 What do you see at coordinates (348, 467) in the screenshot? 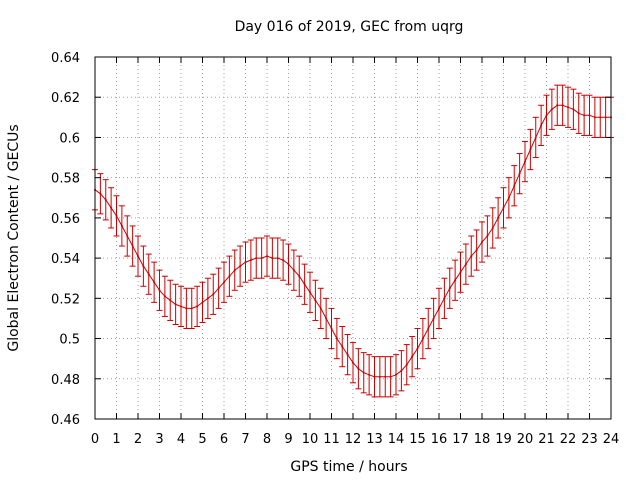
I see `x-axis-label: GPS time / hours` at bounding box center [348, 467].